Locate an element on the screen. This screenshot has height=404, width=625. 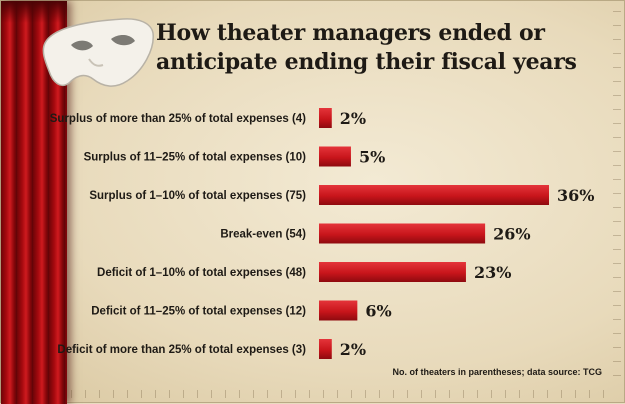
category-label: Deficit of 1–10% of total expenses (48) is located at coordinates (201, 273).